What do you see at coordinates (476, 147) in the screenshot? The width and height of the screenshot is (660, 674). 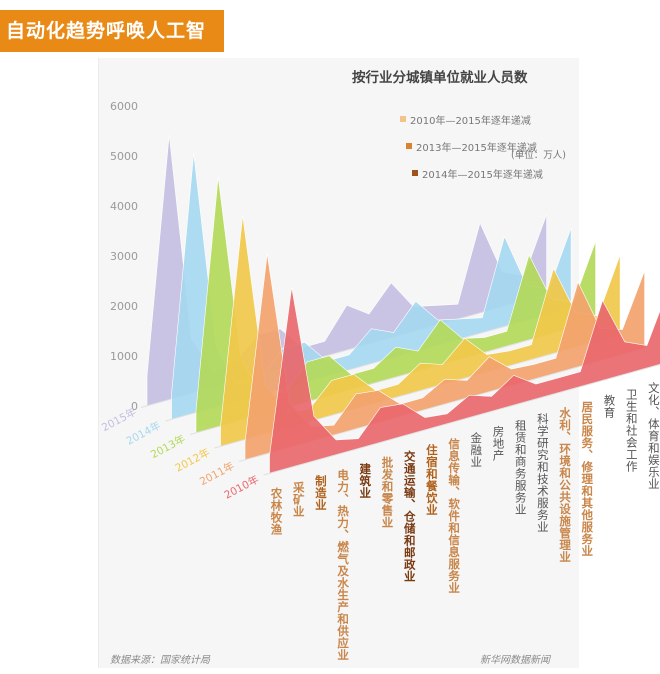 I see `legend-label: 2013年—2015年逐年递减` at bounding box center [476, 147].